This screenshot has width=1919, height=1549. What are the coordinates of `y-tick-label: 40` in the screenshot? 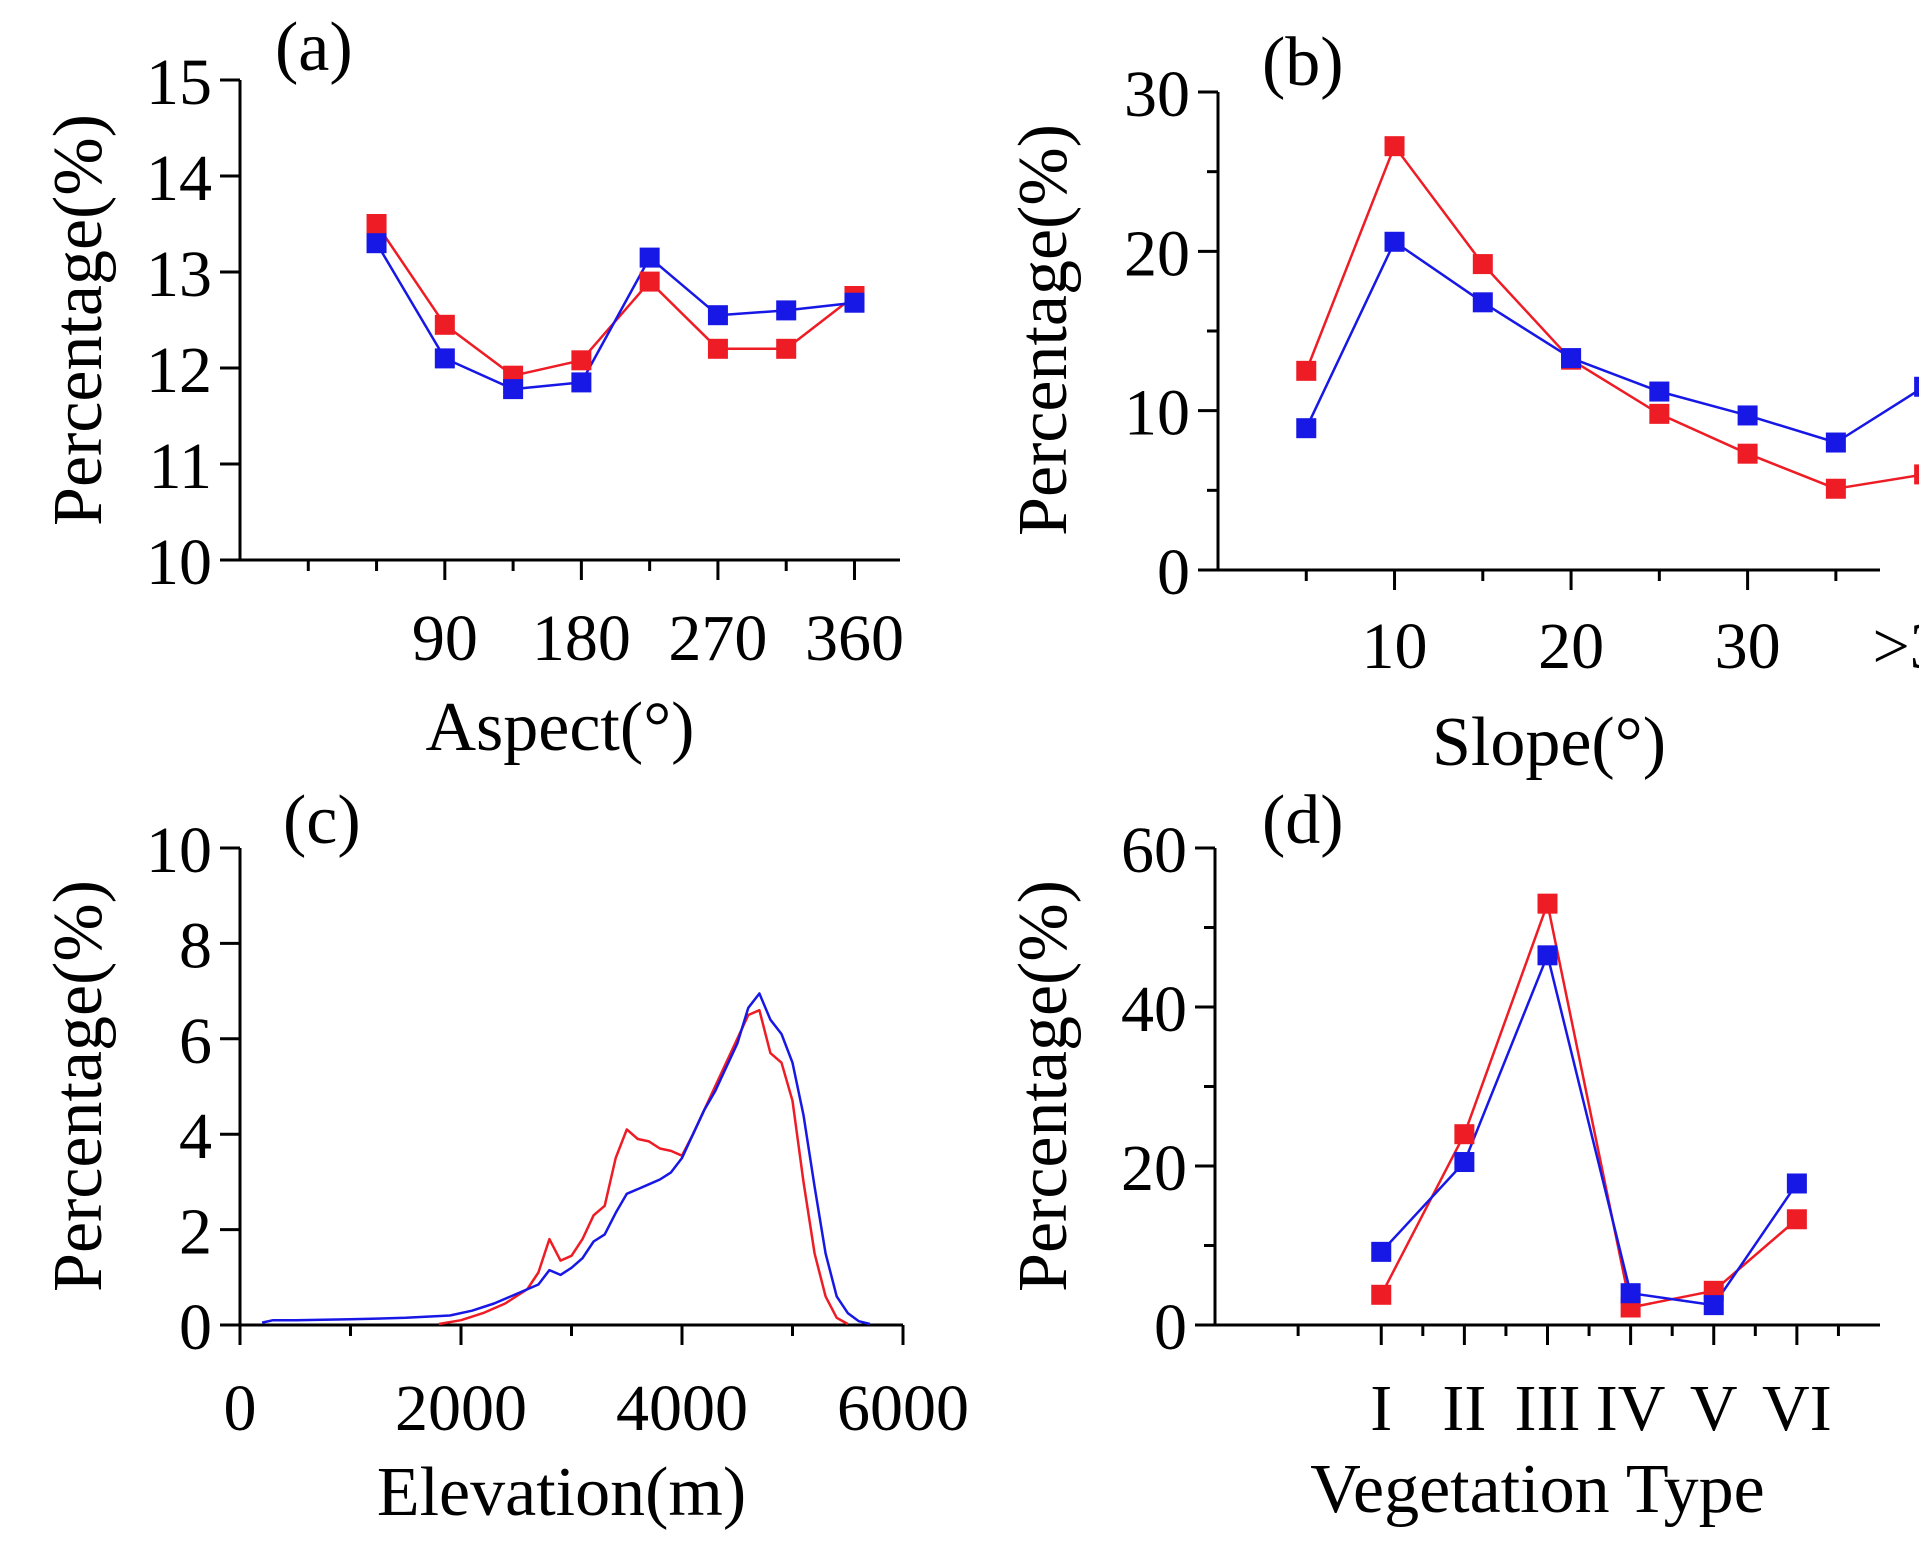 It's located at (1154, 1009).